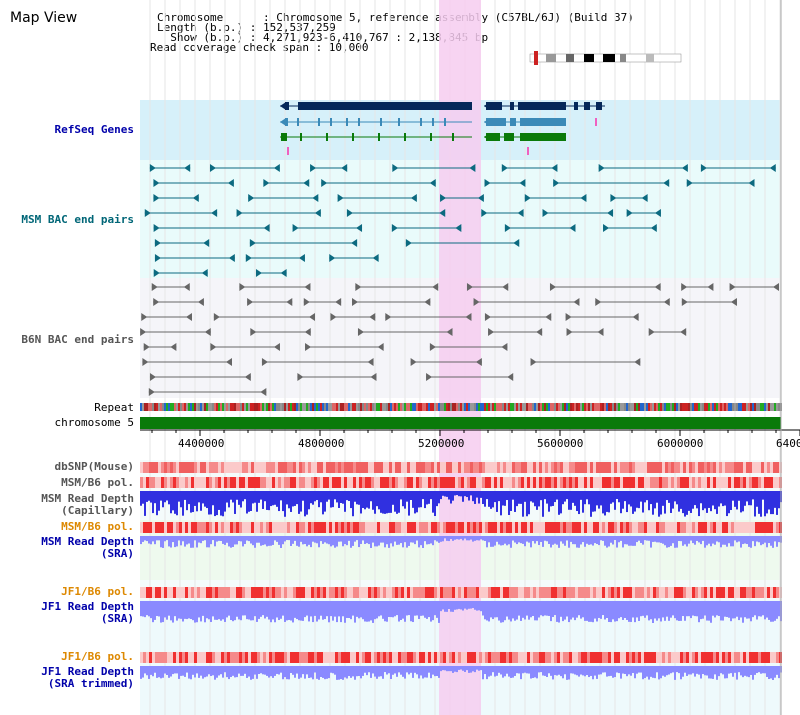 The image size is (800, 715). I want to click on track-label-msm-bac: MSM BAC end pairs, so click(77, 219).